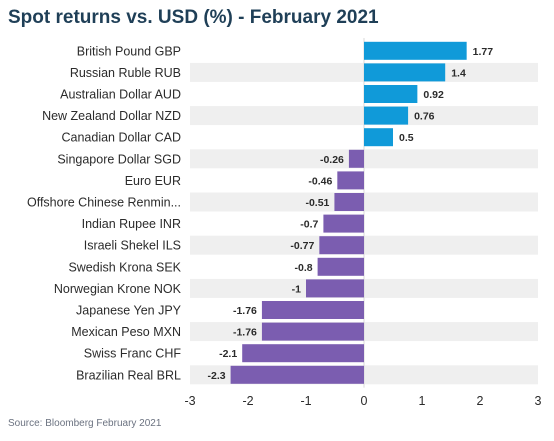  I want to click on category-label: Japanese Yen JPY, so click(129, 311).